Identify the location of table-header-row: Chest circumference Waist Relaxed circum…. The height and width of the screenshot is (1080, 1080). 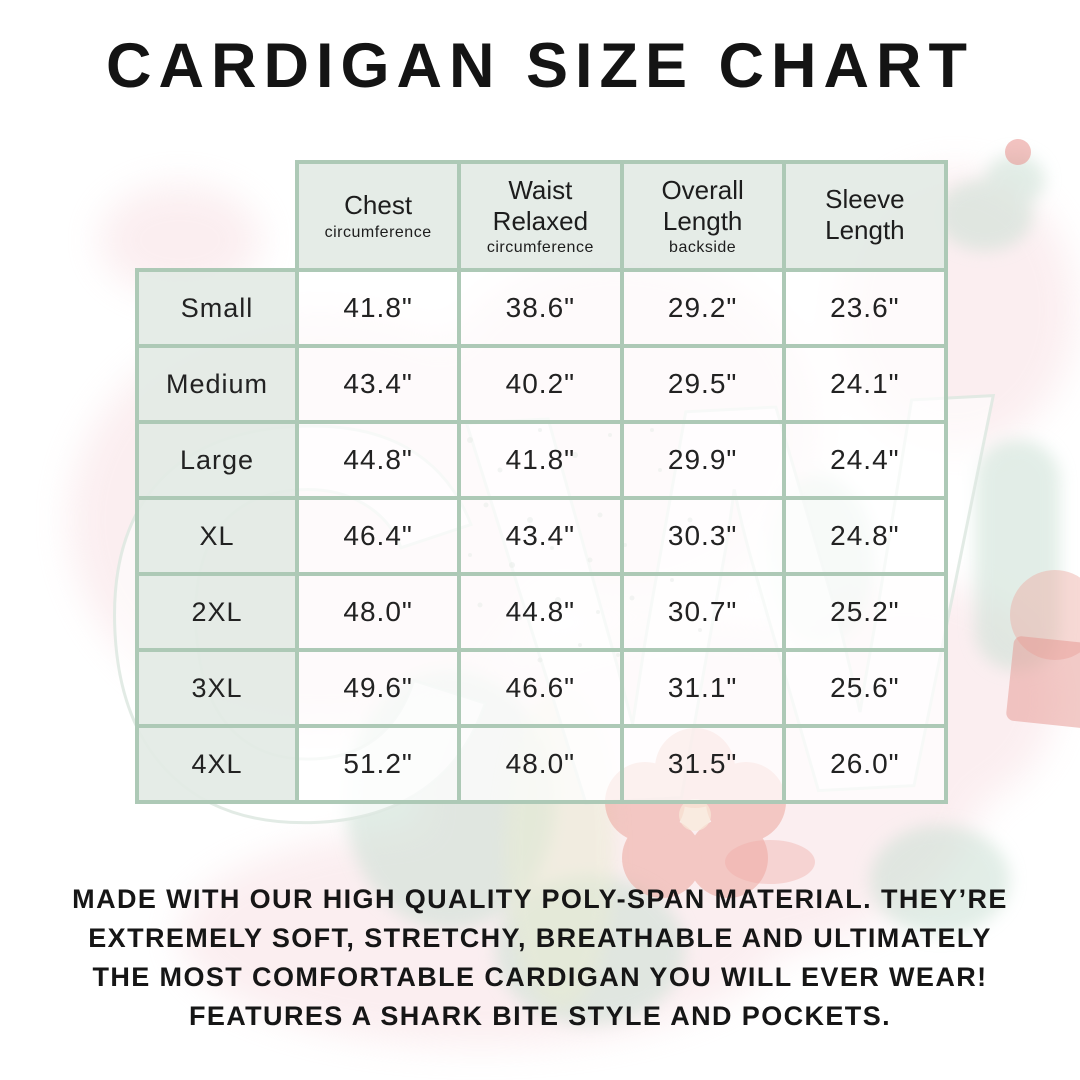
(543, 216).